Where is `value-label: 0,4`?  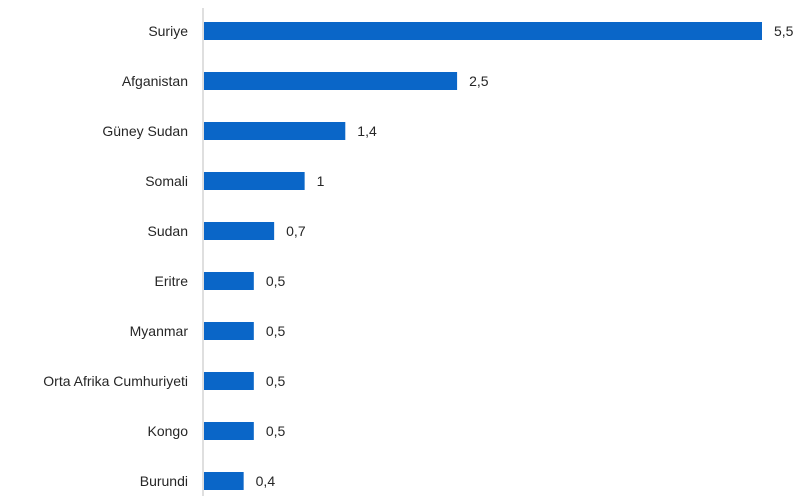
value-label: 0,4 is located at coordinates (266, 481).